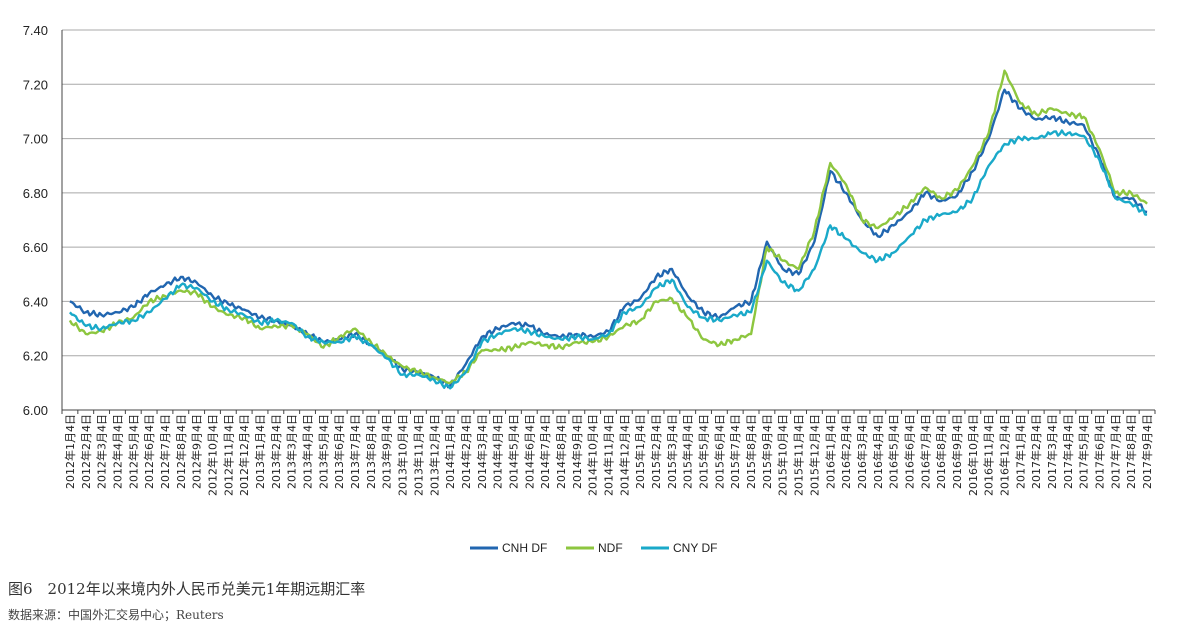 This screenshot has width=1197, height=644. I want to click on x-tick-label: 2016年7月4日, so click(925, 451).